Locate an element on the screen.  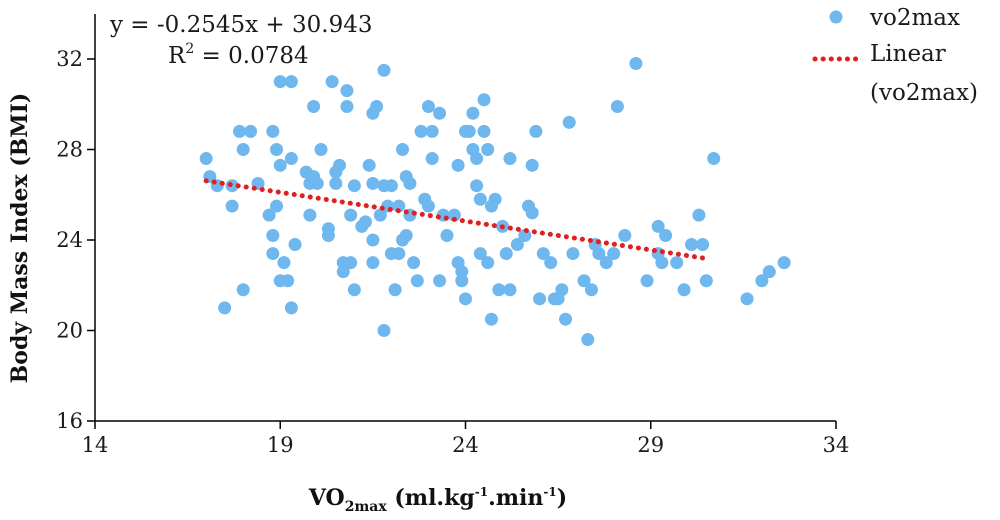
x-tick-label: 14 is located at coordinates (95, 445).